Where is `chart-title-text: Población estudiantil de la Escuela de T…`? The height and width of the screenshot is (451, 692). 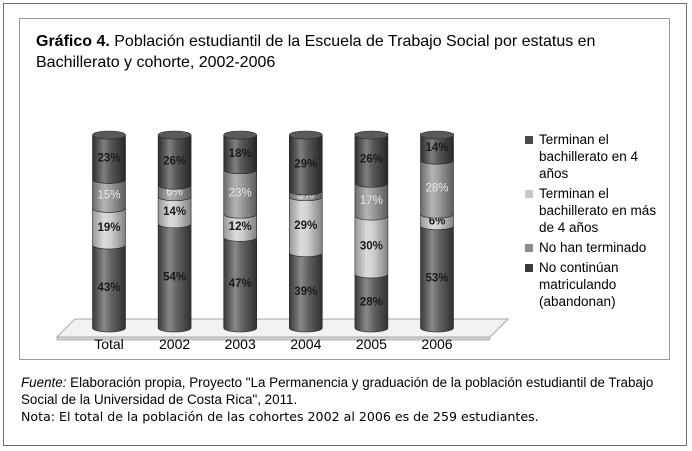
chart-title-text: Población estudiantil de la Escuela de T… is located at coordinates (316, 52).